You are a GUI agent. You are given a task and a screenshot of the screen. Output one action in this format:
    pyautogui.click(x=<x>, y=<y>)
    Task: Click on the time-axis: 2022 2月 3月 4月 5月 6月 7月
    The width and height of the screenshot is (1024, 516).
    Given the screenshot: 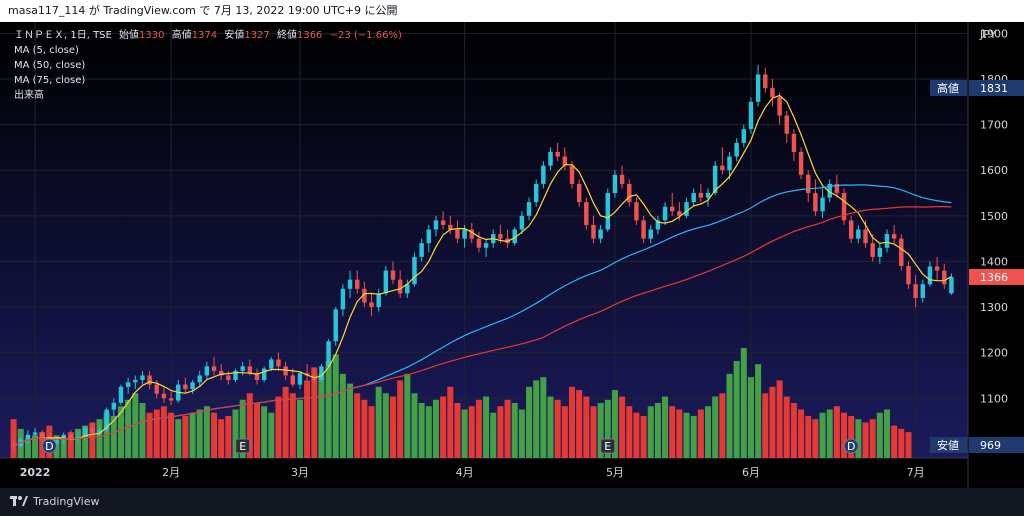 What is the action you would take?
    pyautogui.click(x=472, y=472)
    